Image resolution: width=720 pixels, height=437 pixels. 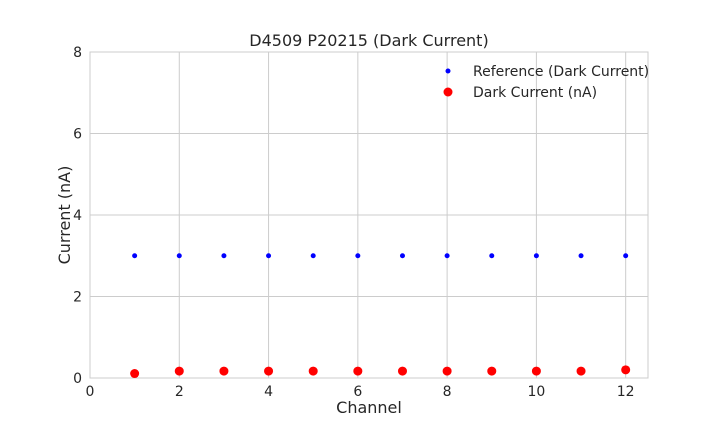 I want to click on x-tick-label: 10, so click(x=536, y=392).